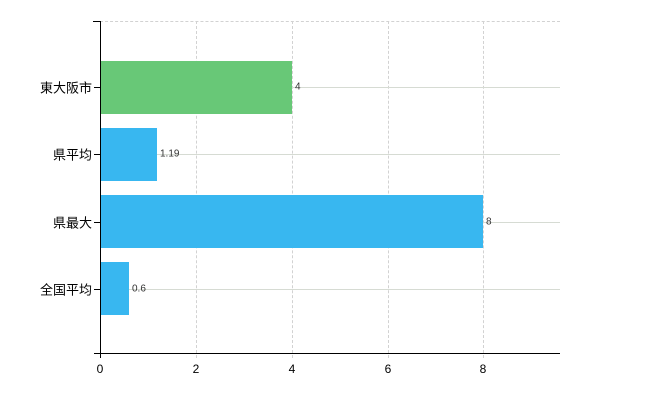 Image resolution: width=650 pixels, height=400 pixels. What do you see at coordinates (483, 369) in the screenshot?
I see `x-tick-label: 8` at bounding box center [483, 369].